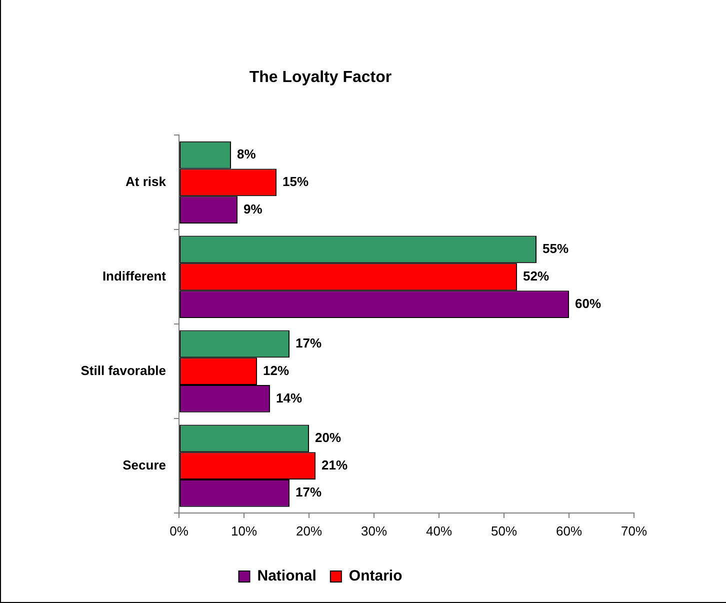  Describe the element at coordinates (276, 370) in the screenshot. I see `data-label: 12%` at that location.